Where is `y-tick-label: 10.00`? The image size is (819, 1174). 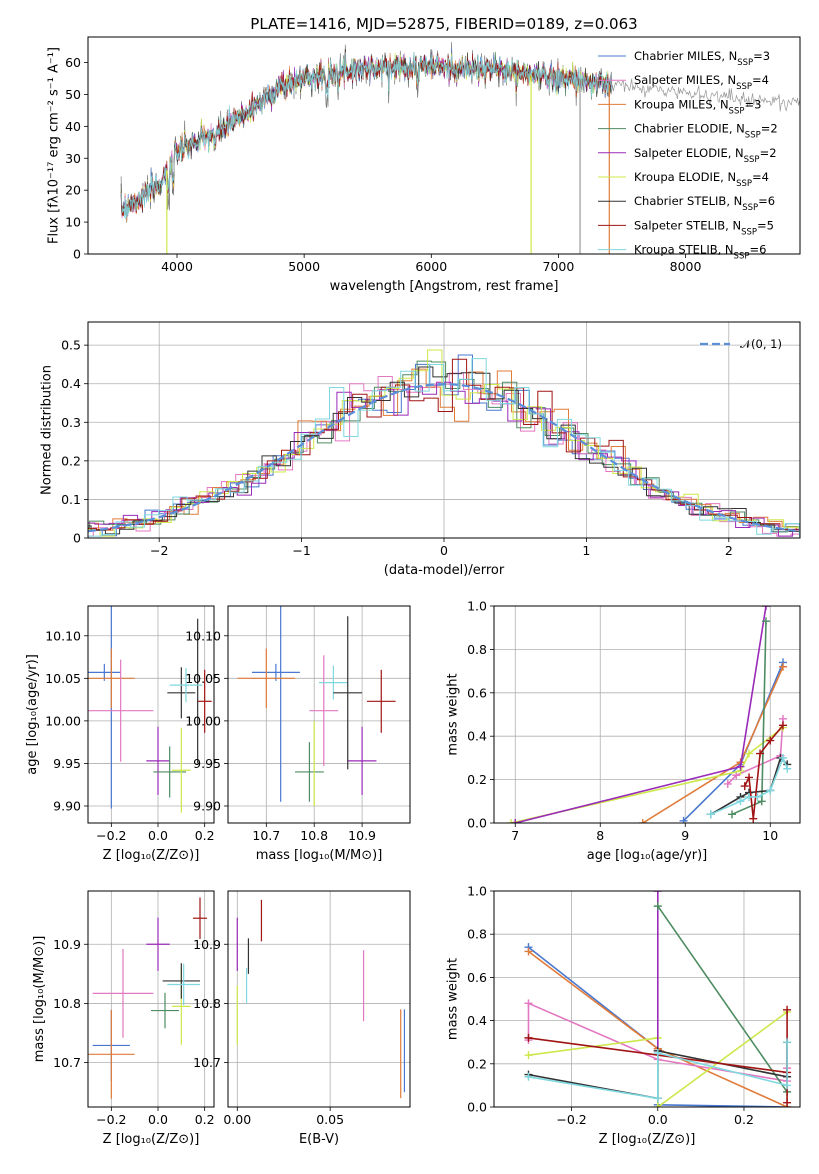
y-tick-label: 10.00 is located at coordinates (63, 720).